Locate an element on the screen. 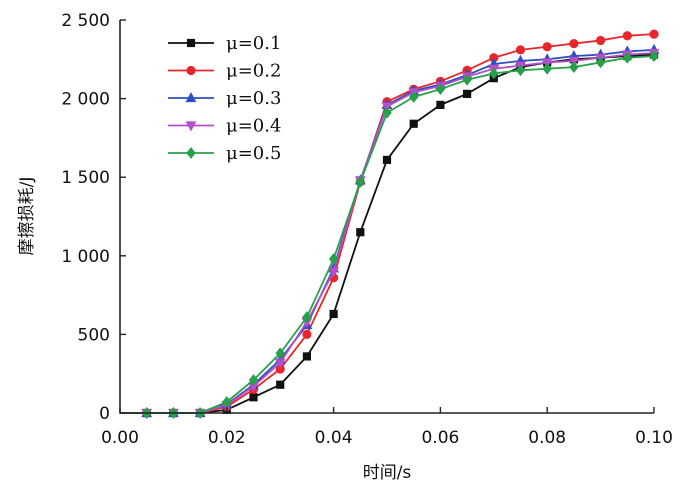  legend-item: μ=0.1 is located at coordinates (224, 43).